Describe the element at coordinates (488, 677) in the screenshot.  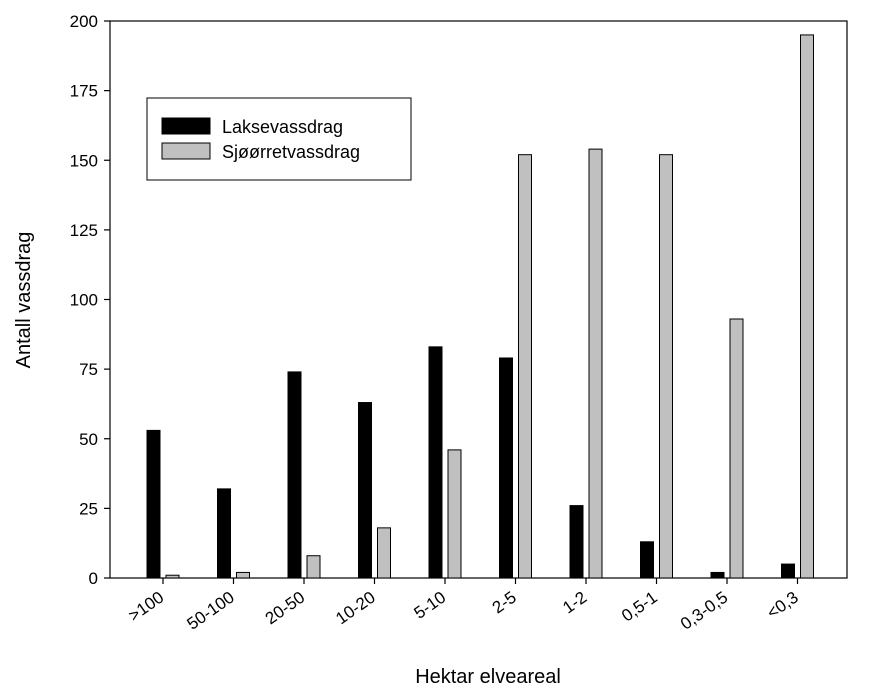
I see `x-axis-title: Hektar elveareal` at that location.